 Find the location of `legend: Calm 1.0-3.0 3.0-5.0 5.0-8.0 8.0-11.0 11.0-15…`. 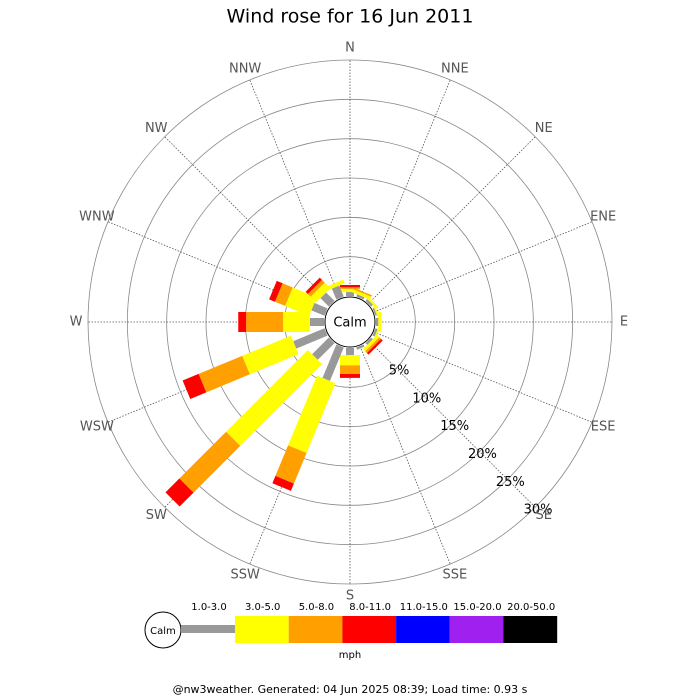

legend: Calm 1.0-3.0 3.0-5.0 5.0-8.0 8.0-11.0 11.0-15… is located at coordinates (351, 631).